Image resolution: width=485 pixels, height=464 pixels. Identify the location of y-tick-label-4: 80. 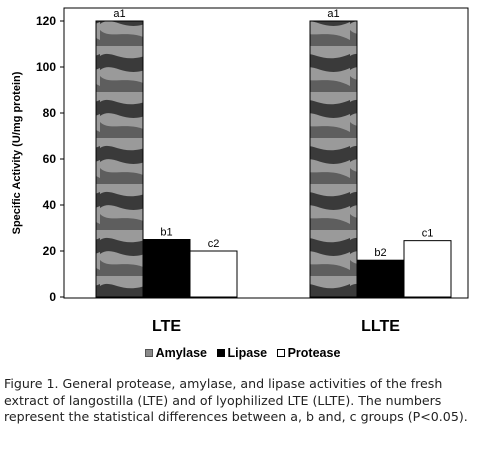
(50, 113).